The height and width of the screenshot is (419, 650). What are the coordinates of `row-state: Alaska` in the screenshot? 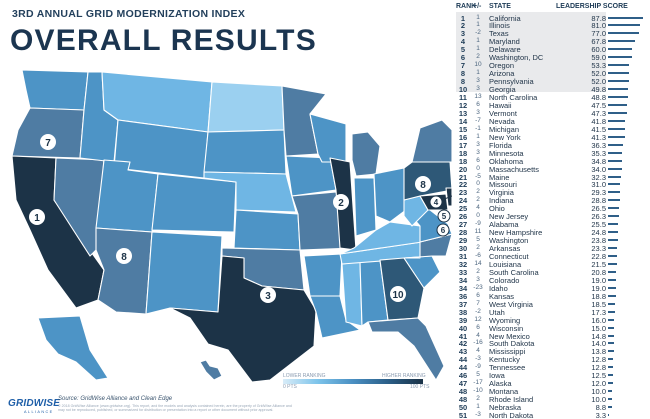 It's located at (500, 384).